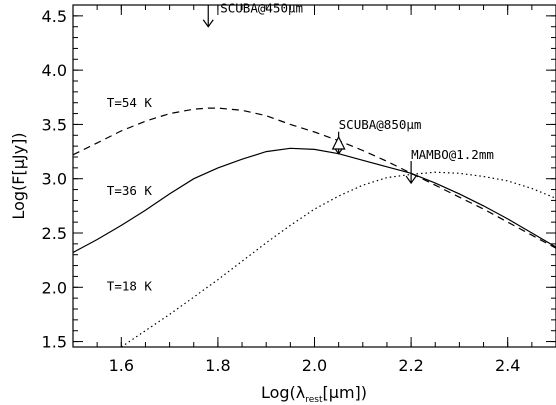  Describe the element at coordinates (54, 124) in the screenshot. I see `y-tick-label: 3.5` at that location.